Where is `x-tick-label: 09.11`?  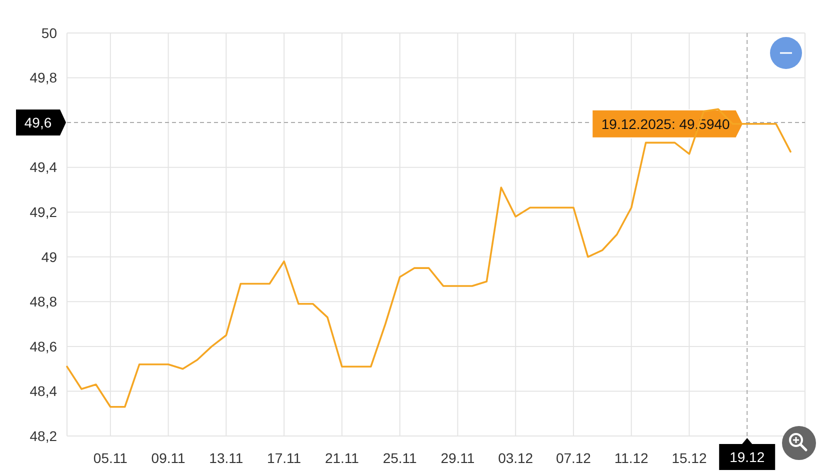 x-tick-label: 09.11 is located at coordinates (168, 458).